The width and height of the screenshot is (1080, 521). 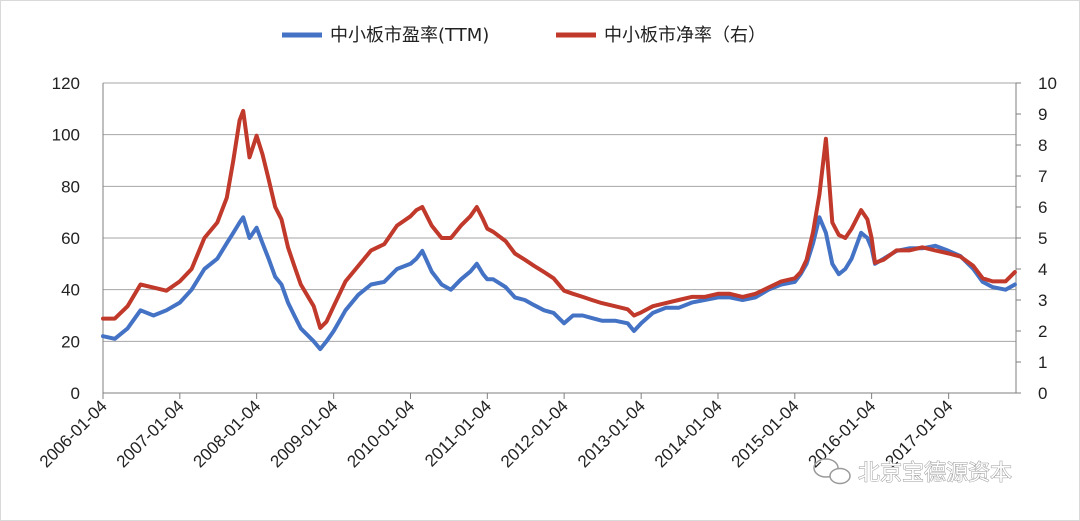 I want to click on legend-item-pb: 中小板市净率（右）, so click(x=661, y=35).